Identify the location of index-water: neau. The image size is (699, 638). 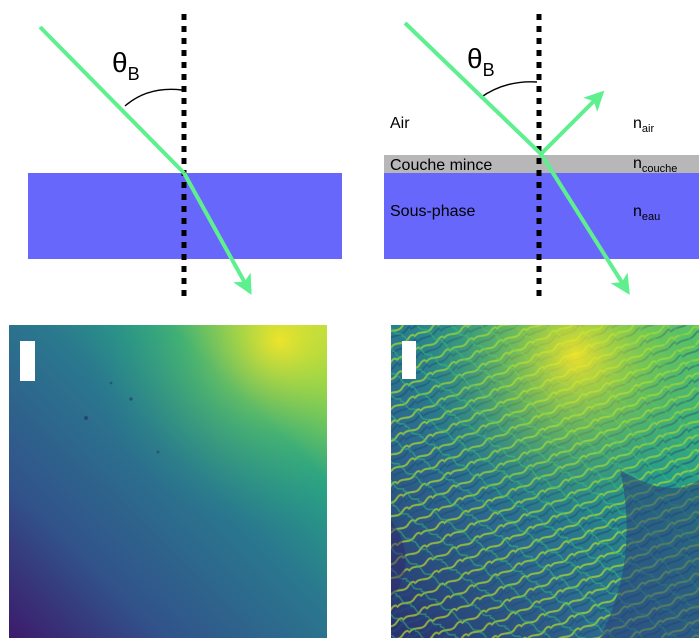
(646, 213).